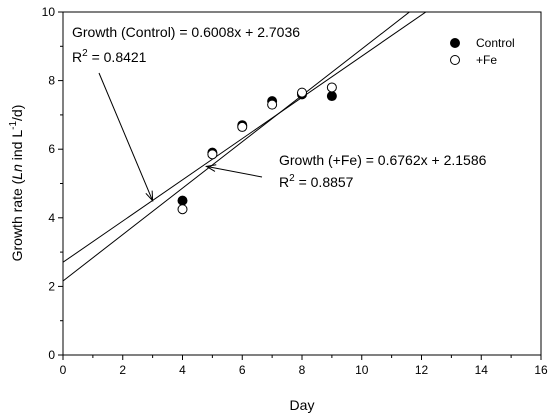 Image resolution: width=550 pixels, height=419 pixels. Describe the element at coordinates (495, 43) in the screenshot. I see `legend-label-control: Control` at that location.